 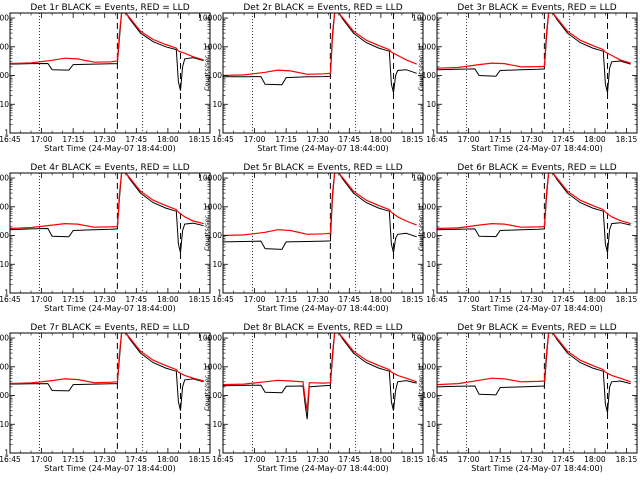 I want to click on panel-title: Det 9r BLACK = Events, RED = LLD, so click(x=536, y=328).